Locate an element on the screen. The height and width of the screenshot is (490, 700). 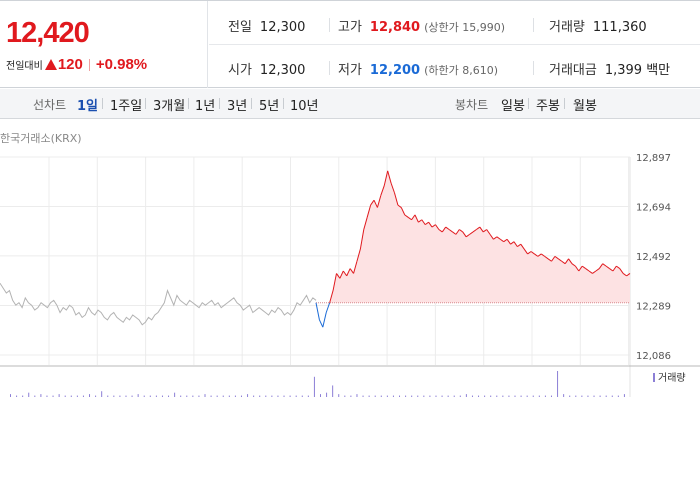
stat-prev-close: 전일 12,300 is located at coordinates (266, 25).